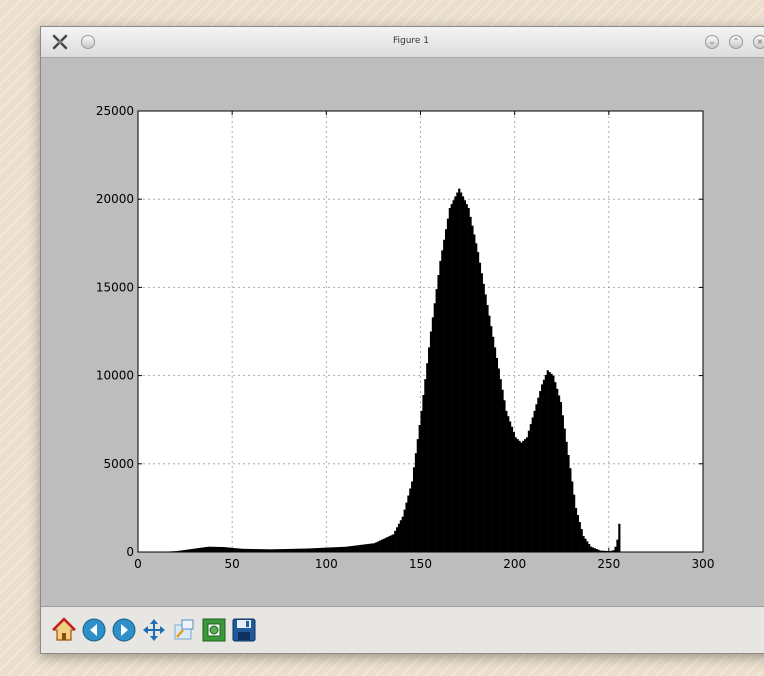 The width and height of the screenshot is (764, 676). What do you see at coordinates (244, 630) in the screenshot?
I see `save-button` at bounding box center [244, 630].